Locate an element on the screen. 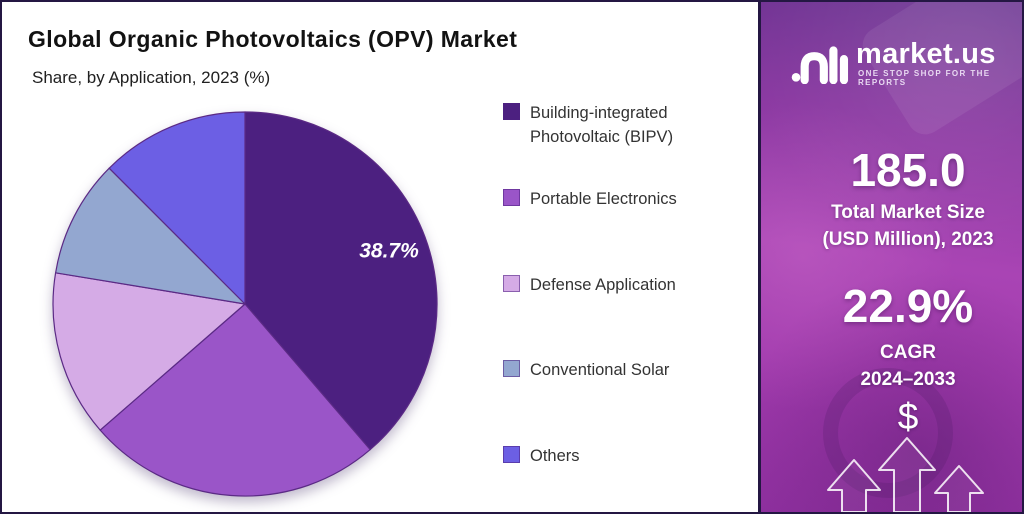  stat-cagr-value: 22.9% is located at coordinates (908, 306).